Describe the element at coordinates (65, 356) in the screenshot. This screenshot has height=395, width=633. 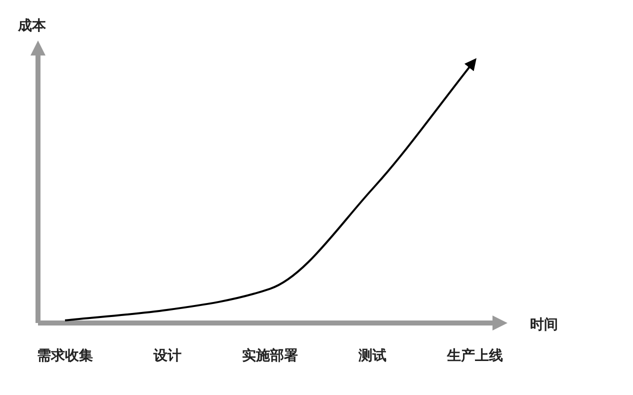
I see `x-tick-label: 需求收集` at that location.